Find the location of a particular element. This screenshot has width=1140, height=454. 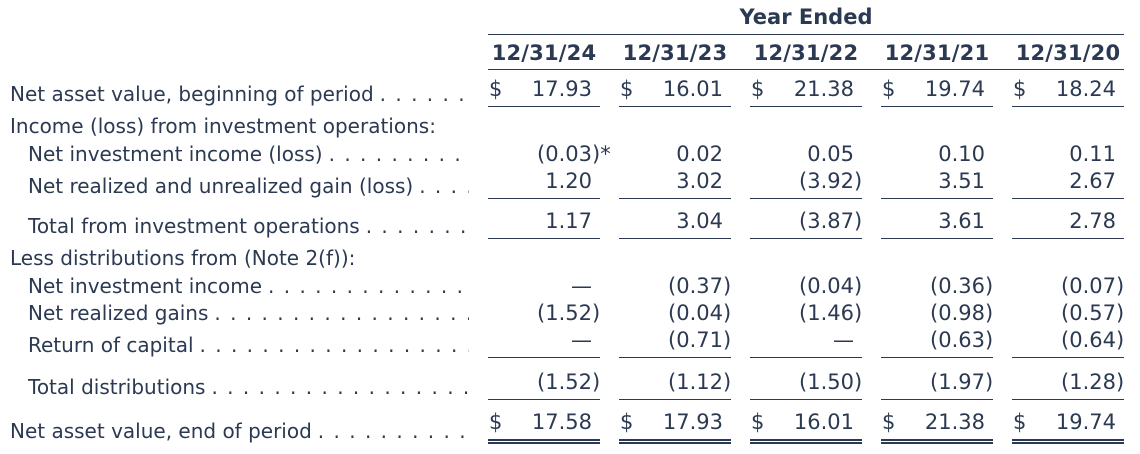

column-header: 12/31/24 is located at coordinates (544, 53).